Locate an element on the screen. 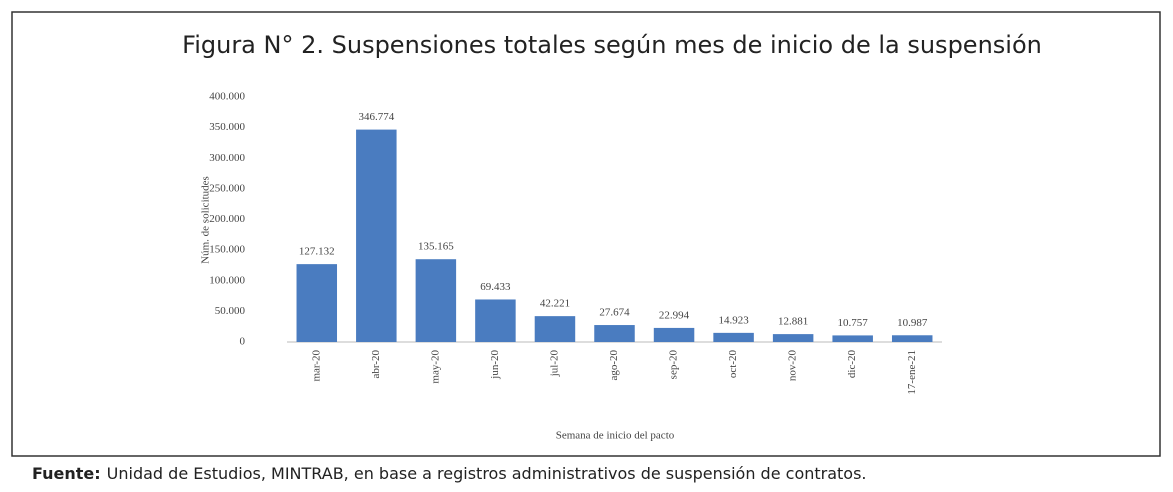 The image size is (1173, 492). x-tick-label: nov-20 is located at coordinates (793, 366).